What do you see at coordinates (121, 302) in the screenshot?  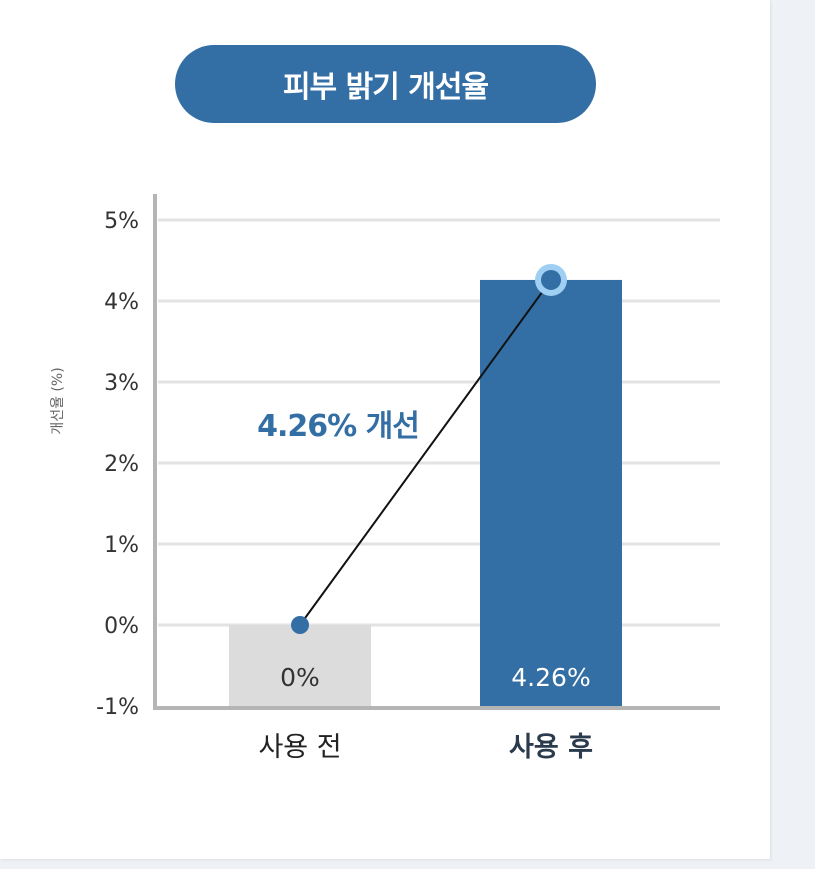 I see `y-tick-label: 4%` at bounding box center [121, 302].